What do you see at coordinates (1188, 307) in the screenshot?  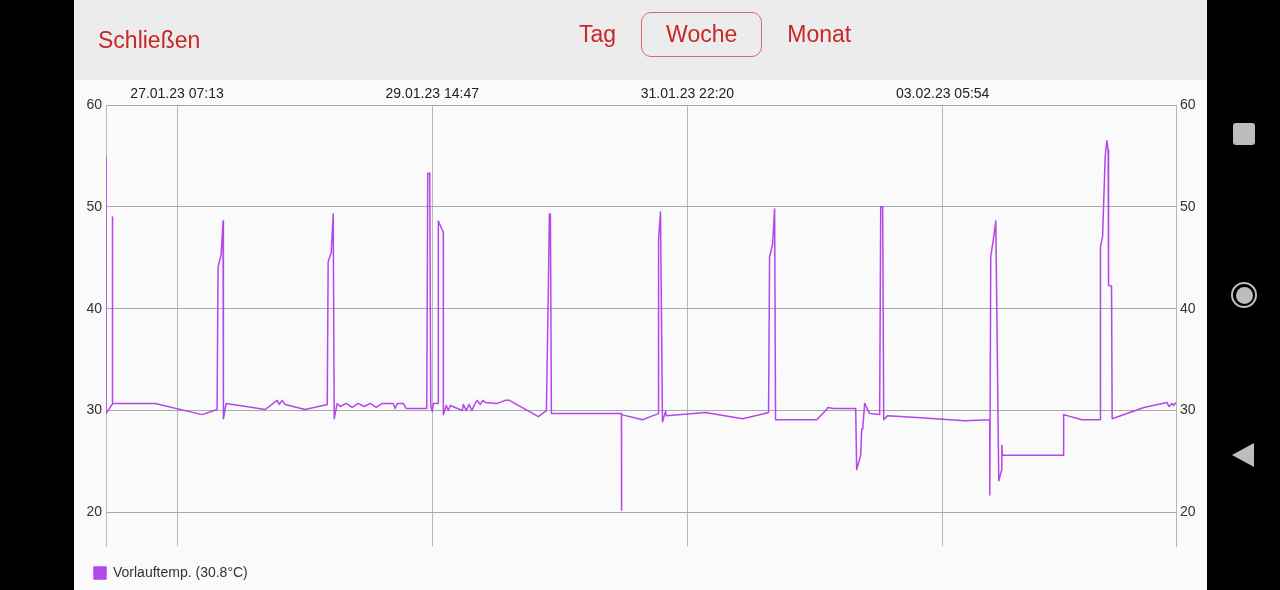 I see `y2-tick-label: 40` at bounding box center [1188, 307].